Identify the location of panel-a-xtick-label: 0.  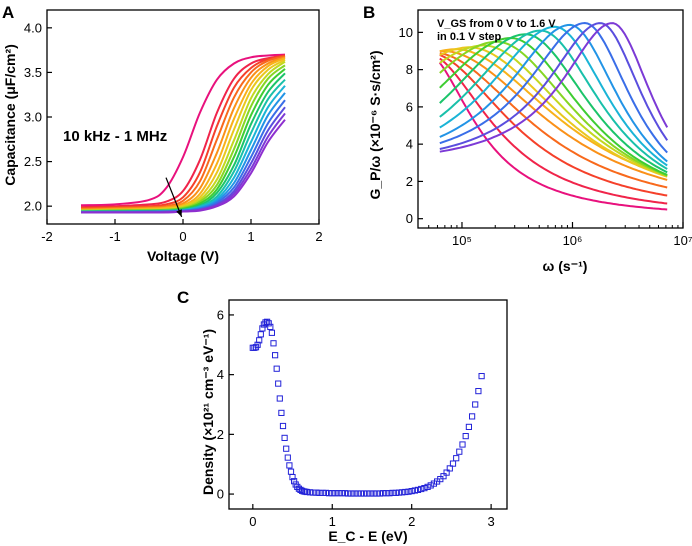
(182, 236).